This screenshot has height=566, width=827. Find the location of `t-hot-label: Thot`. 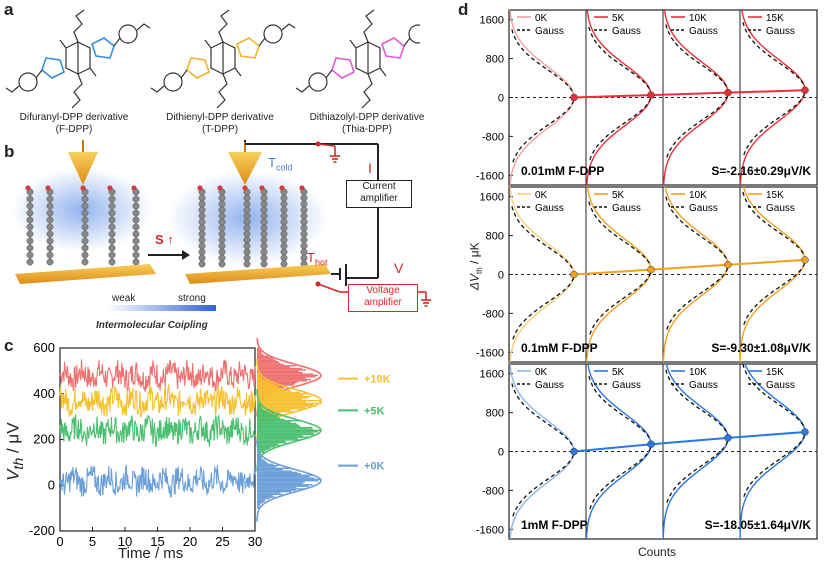

t-hot-label: Thot is located at coordinates (317, 259).